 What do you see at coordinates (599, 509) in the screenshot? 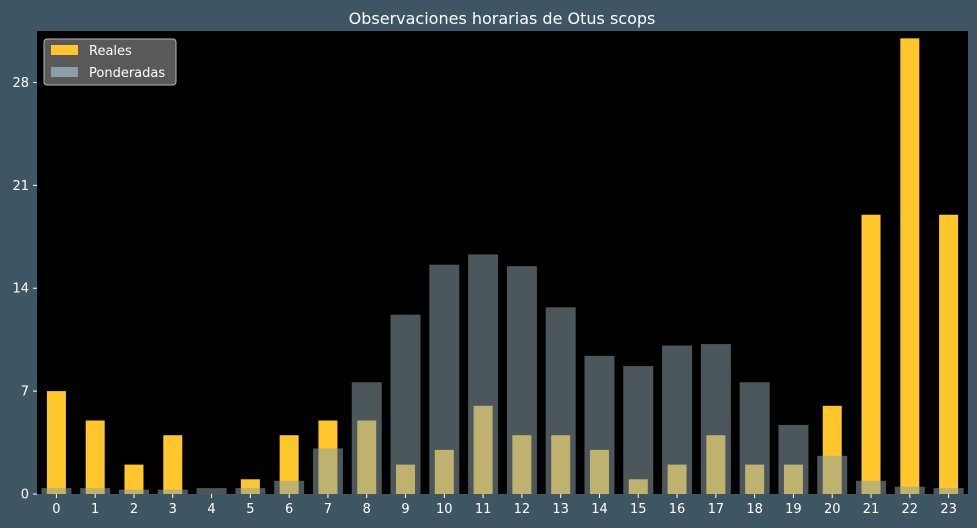
I see `x-tick-label-14: 14` at bounding box center [599, 509].